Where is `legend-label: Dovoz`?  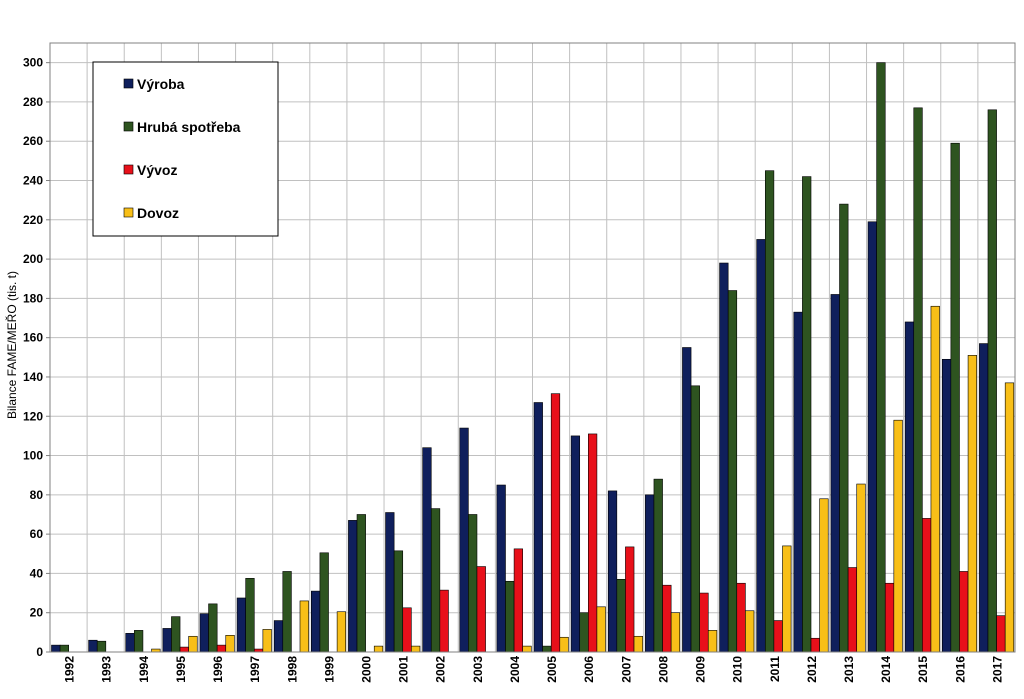 legend-label: Dovoz is located at coordinates (158, 213).